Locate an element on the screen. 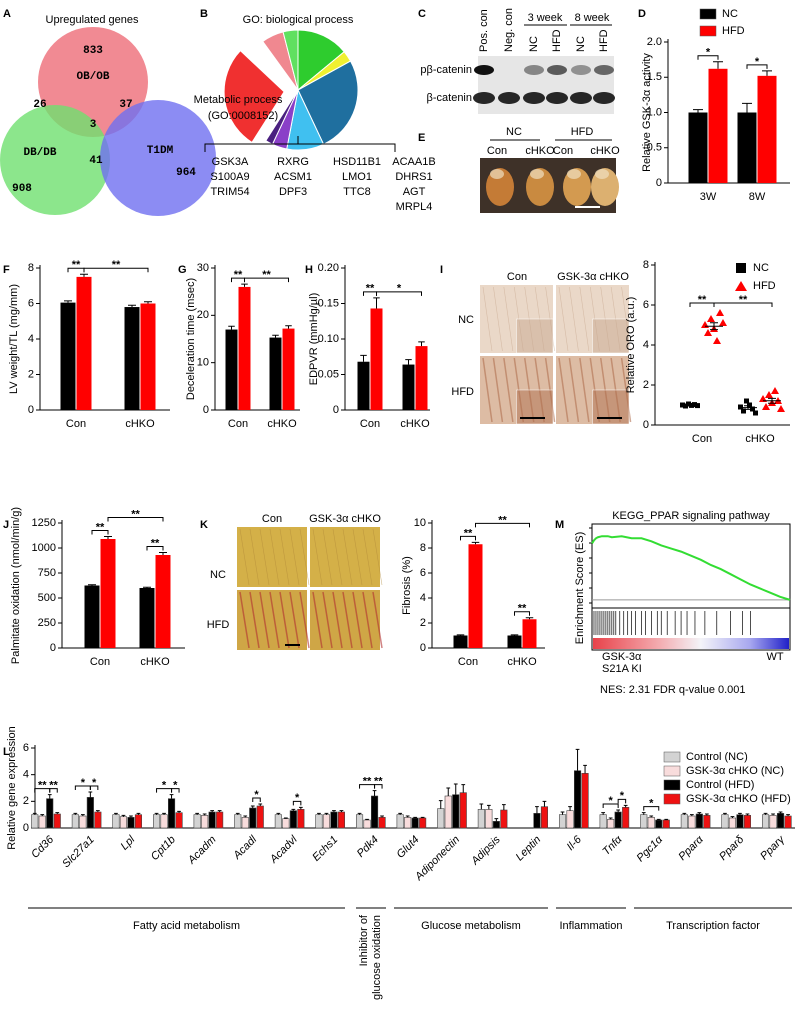 This screenshot has width=800, height=1028. genotype-label: Con is located at coordinates (497, 151).